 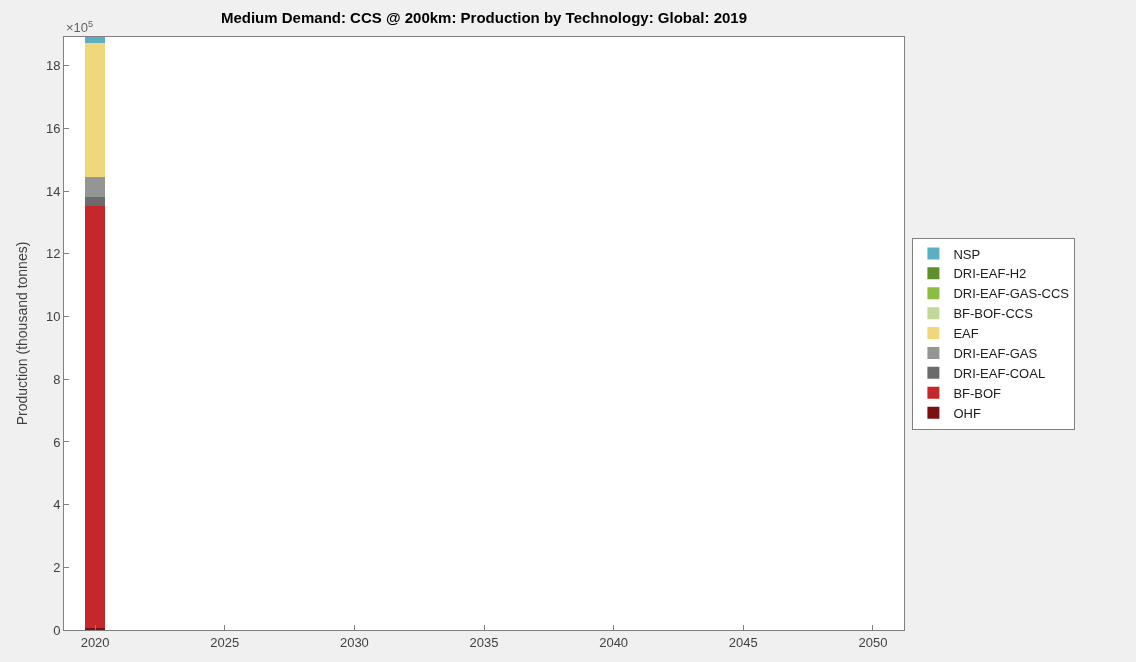 I want to click on legend-label: DRI-EAF-GAS-CCS, so click(x=1011, y=294).